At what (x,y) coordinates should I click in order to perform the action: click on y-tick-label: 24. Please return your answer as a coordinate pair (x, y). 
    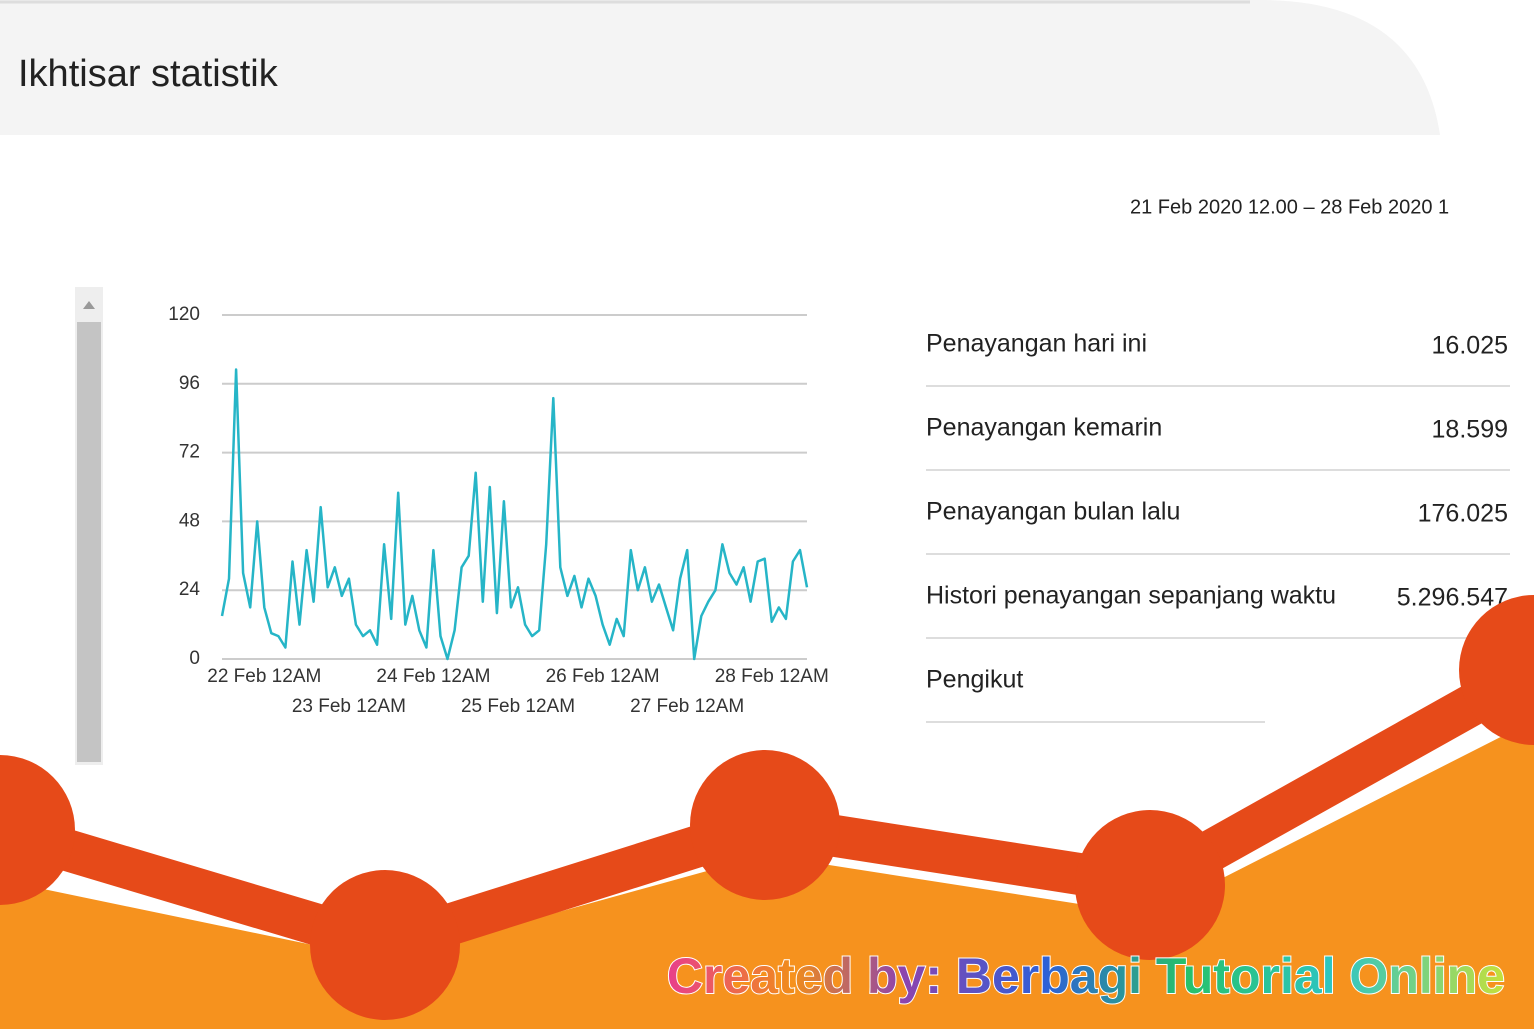
    Looking at the image, I should click on (190, 589).